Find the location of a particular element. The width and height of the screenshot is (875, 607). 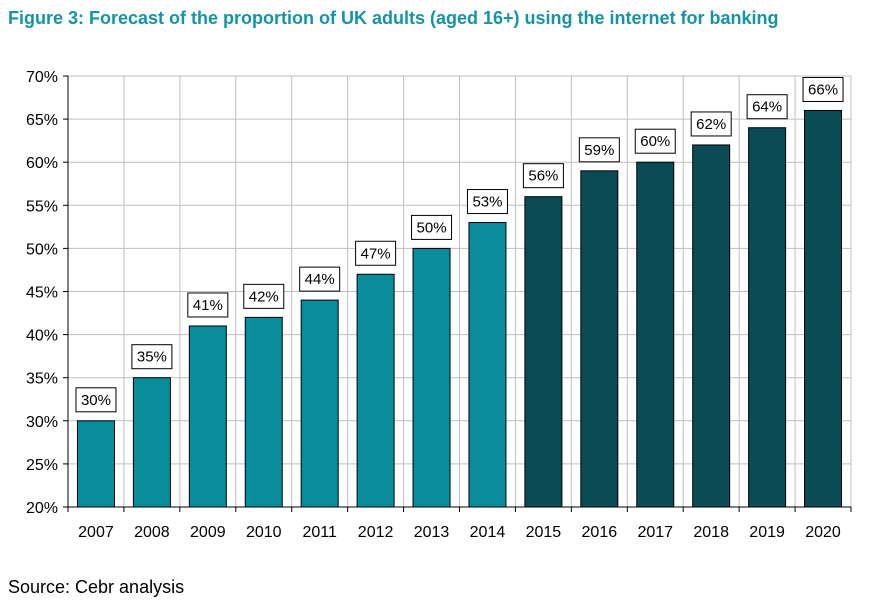

x-tick-label: 2011 is located at coordinates (319, 532).